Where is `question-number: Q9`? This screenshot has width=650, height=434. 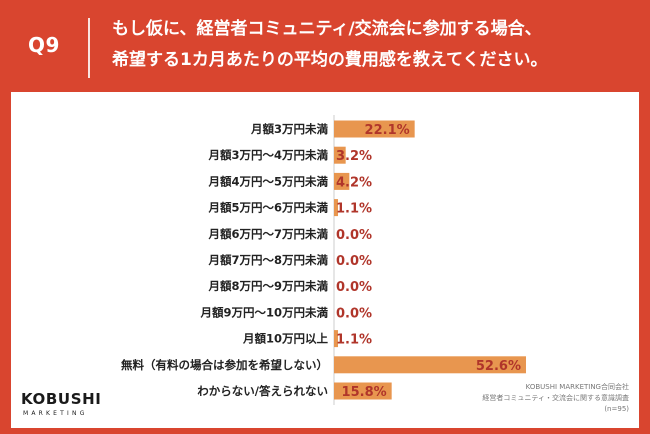
question-number: Q9 is located at coordinates (44, 45).